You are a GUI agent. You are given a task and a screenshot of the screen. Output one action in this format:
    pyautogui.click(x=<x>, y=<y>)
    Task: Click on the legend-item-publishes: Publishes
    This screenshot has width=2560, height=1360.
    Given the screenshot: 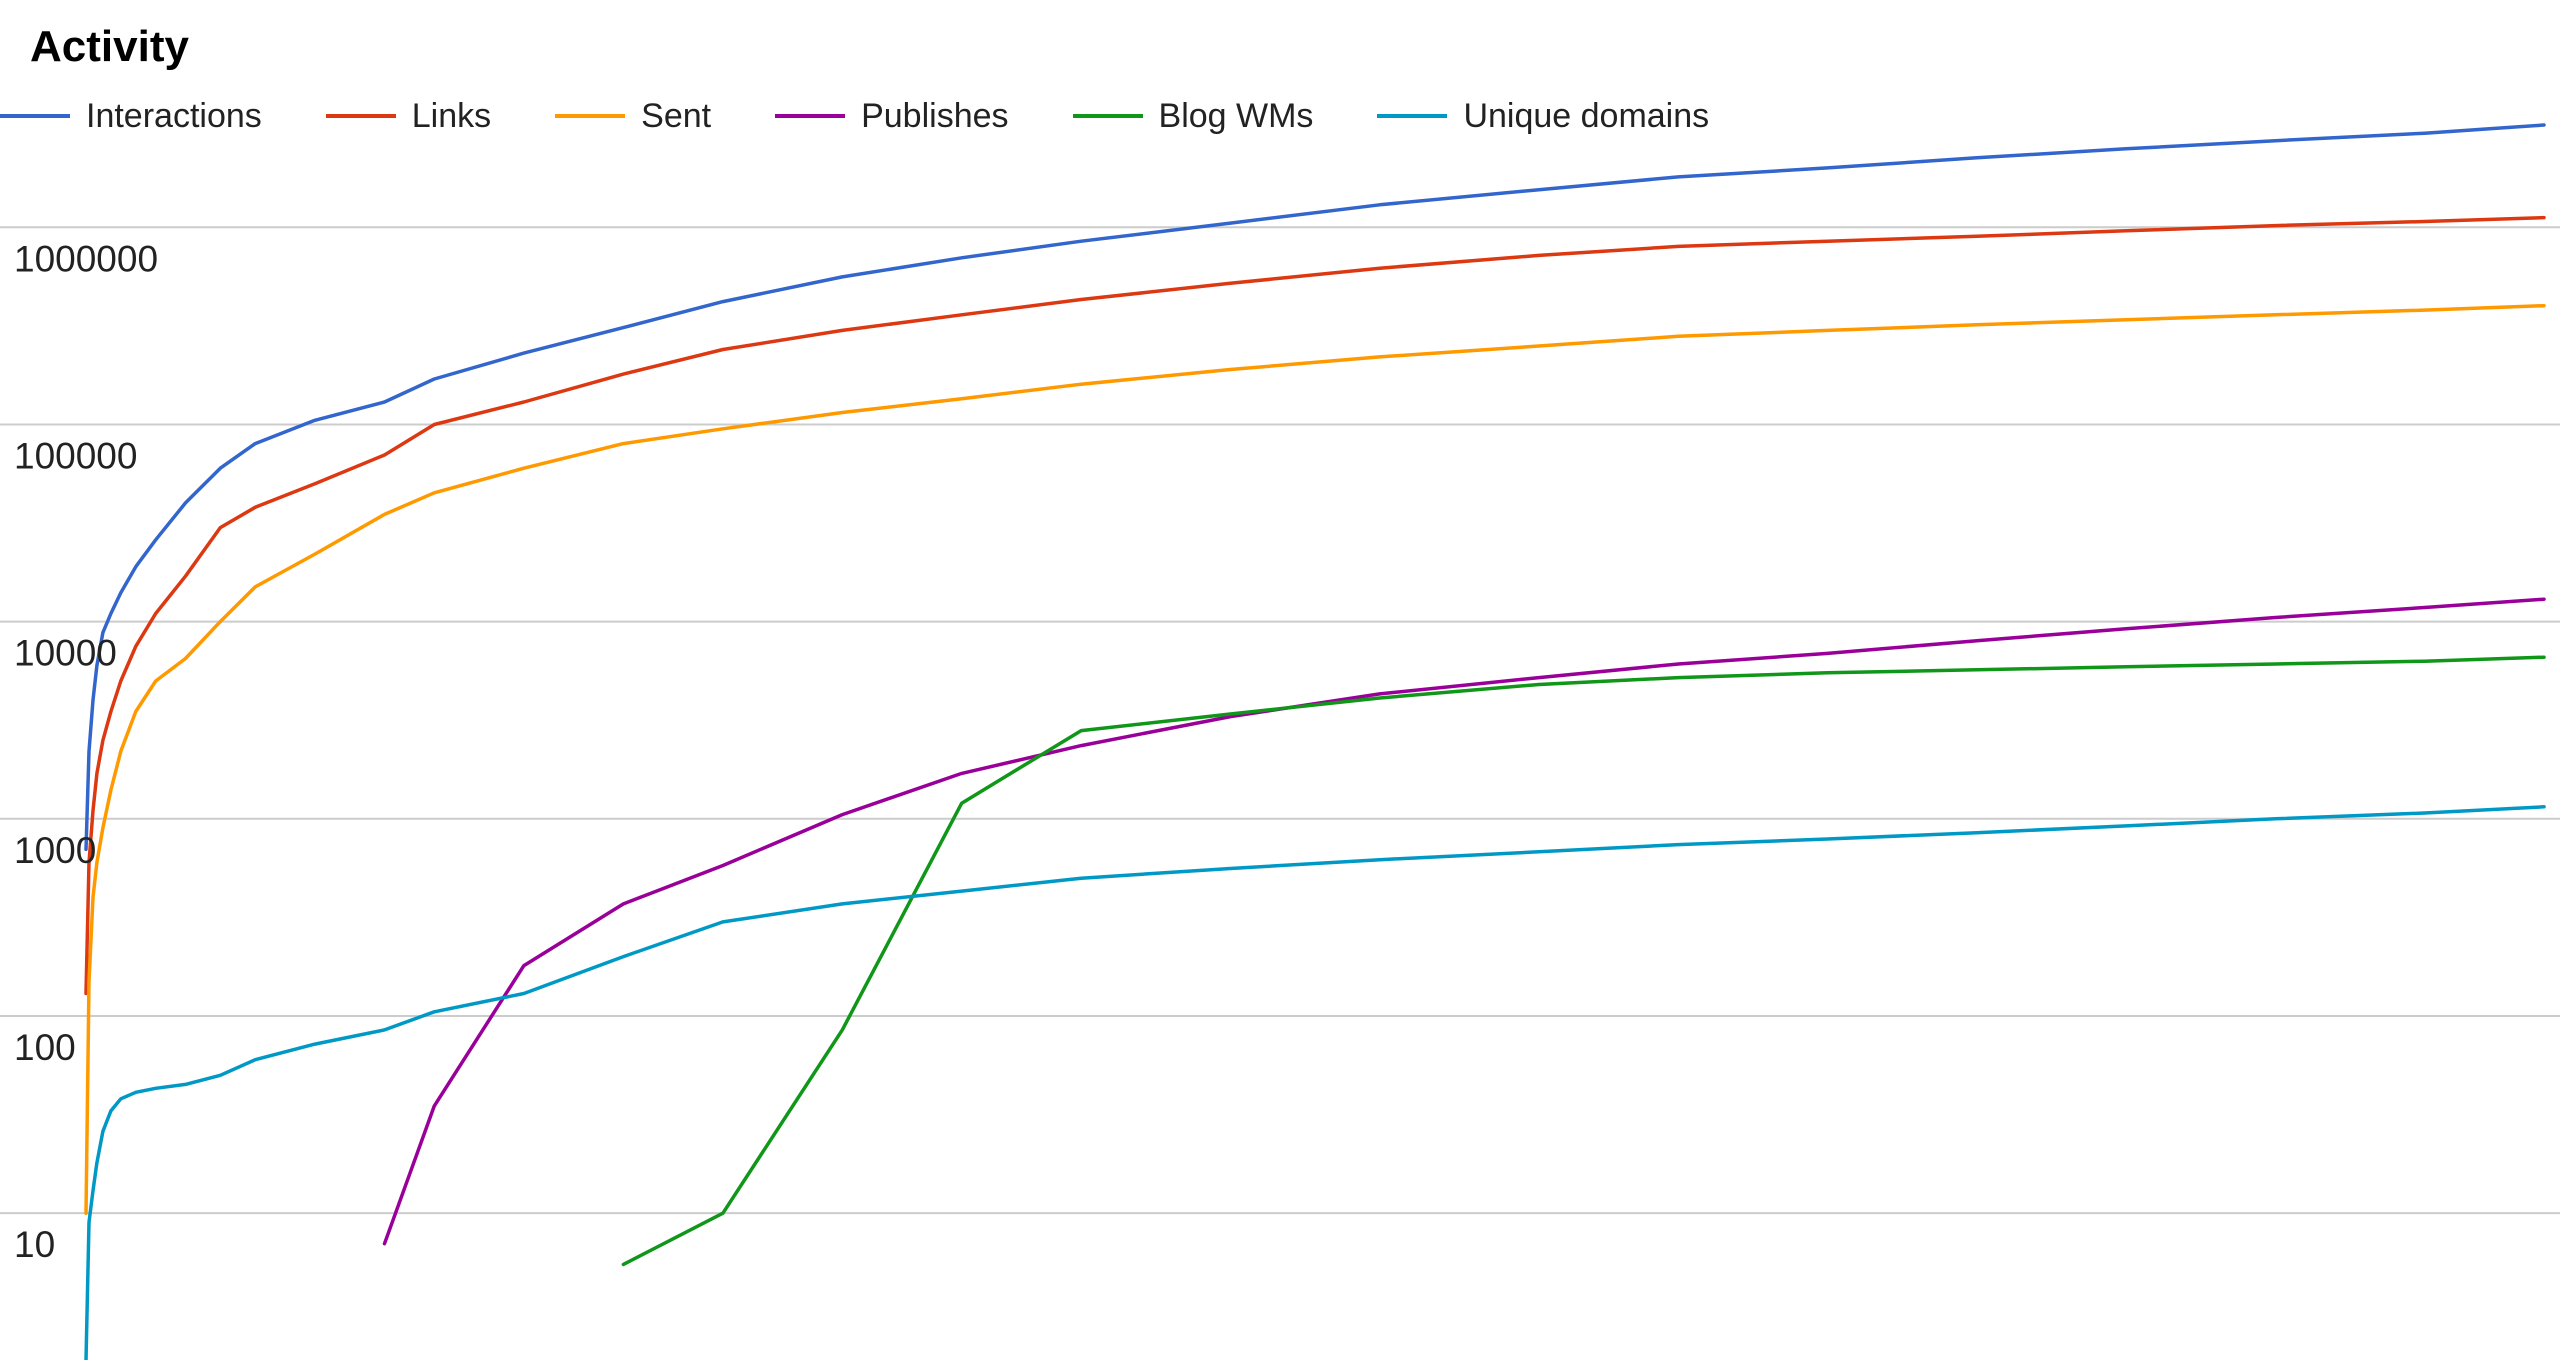 What is the action you would take?
    pyautogui.click(x=892, y=116)
    